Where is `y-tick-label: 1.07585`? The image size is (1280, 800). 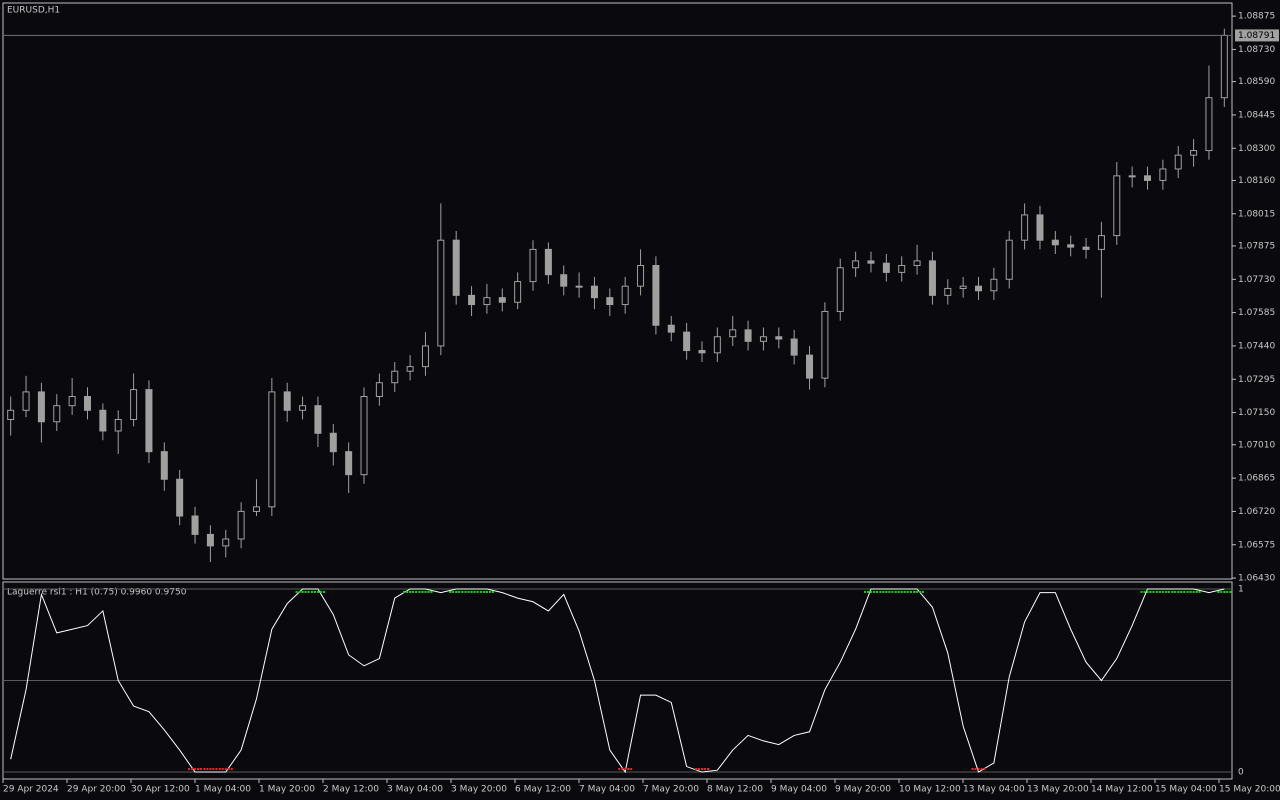
y-tick-label: 1.07585 is located at coordinates (1256, 313).